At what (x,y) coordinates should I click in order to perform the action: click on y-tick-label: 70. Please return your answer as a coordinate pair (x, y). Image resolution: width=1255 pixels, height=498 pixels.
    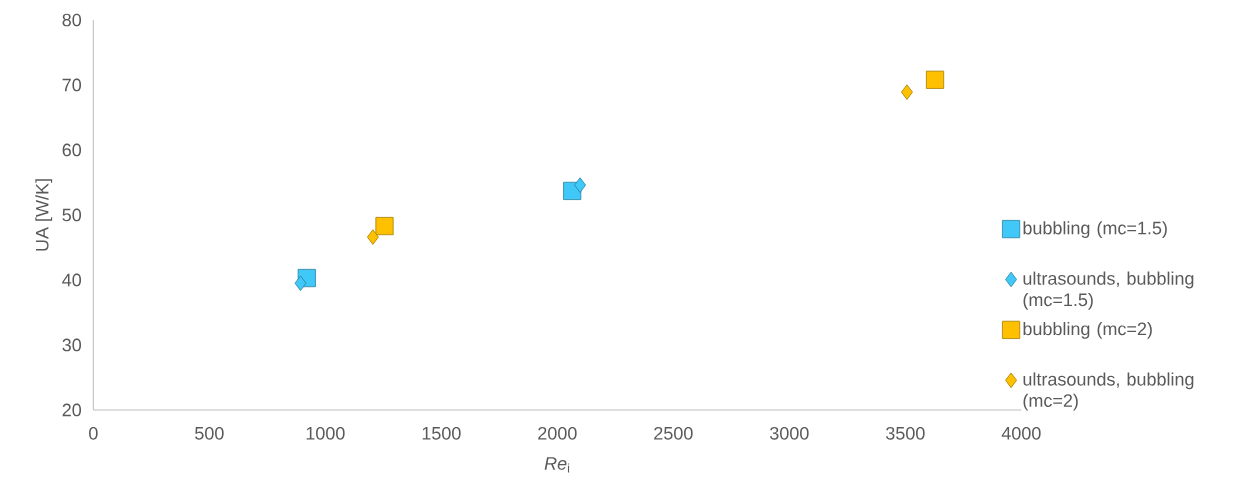
    Looking at the image, I should click on (72, 85).